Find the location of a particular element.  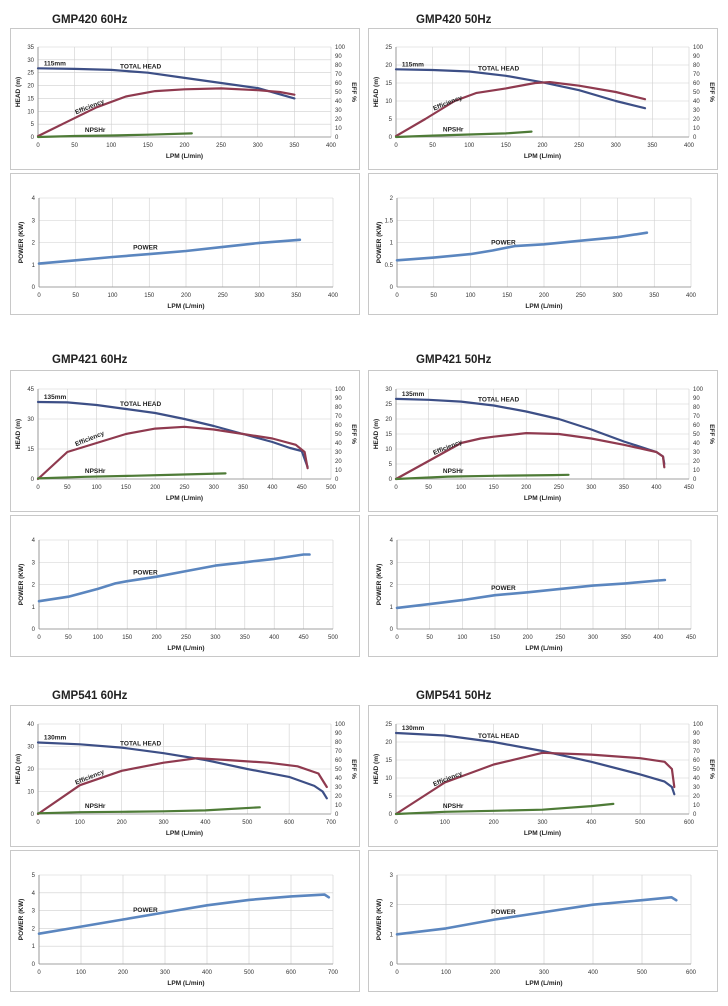

y2-tick-label: 10 is located at coordinates (696, 806).